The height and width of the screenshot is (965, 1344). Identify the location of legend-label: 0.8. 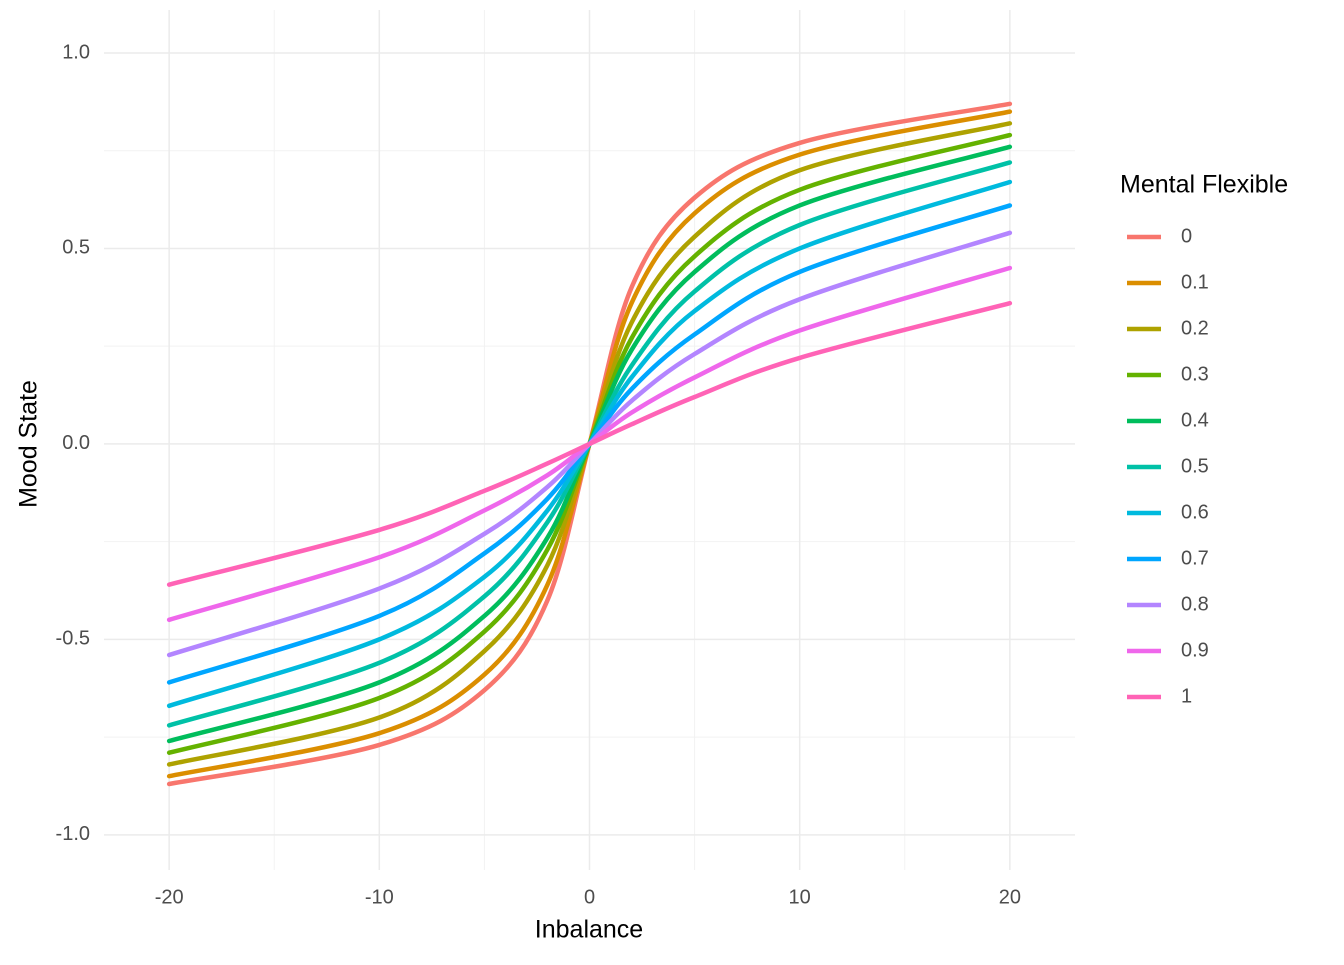
(1195, 604).